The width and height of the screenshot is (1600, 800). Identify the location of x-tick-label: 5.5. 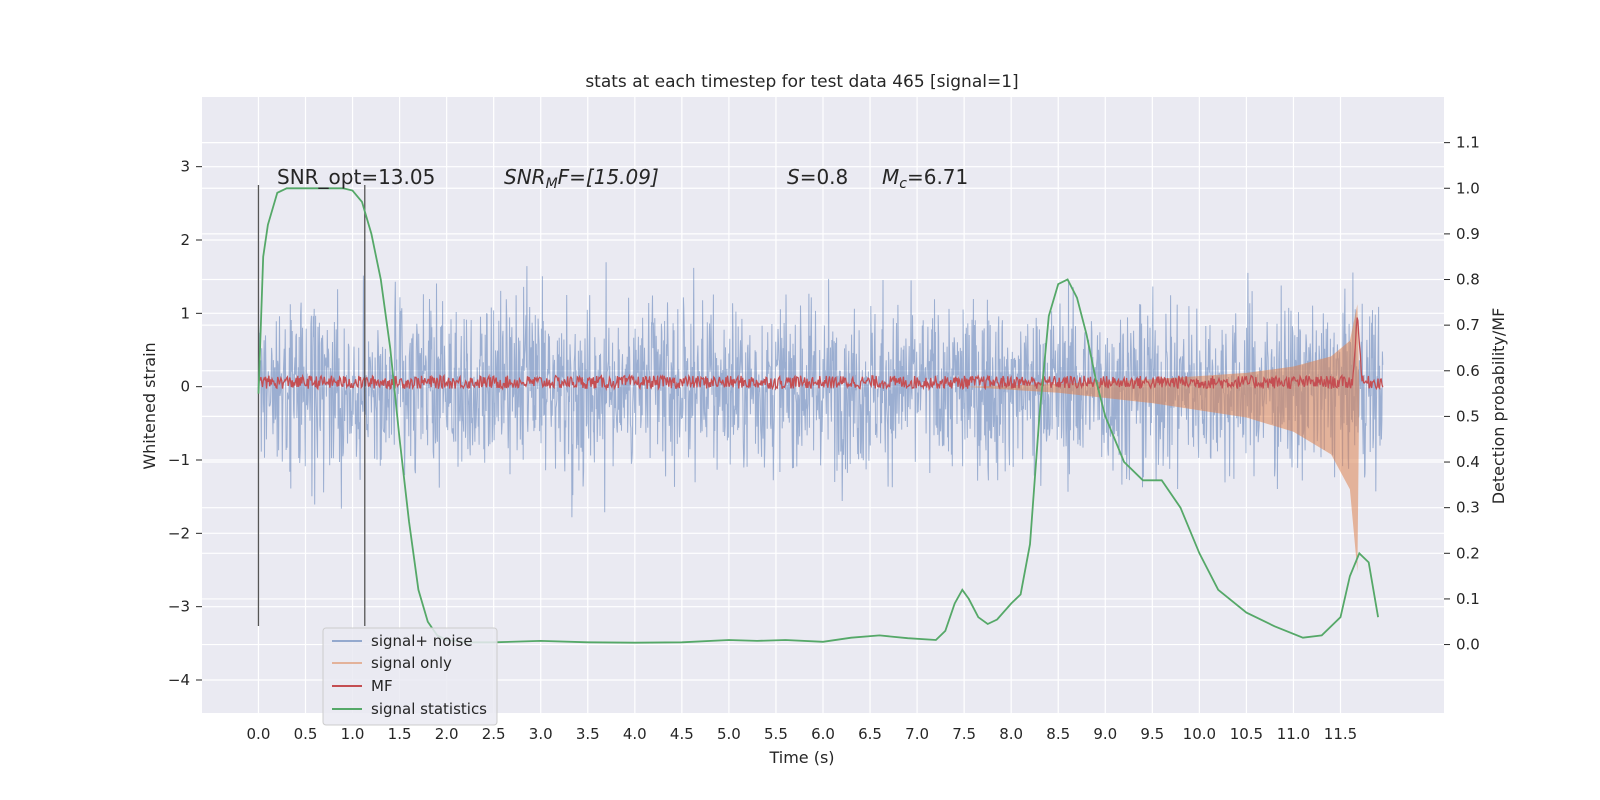
(776, 734).